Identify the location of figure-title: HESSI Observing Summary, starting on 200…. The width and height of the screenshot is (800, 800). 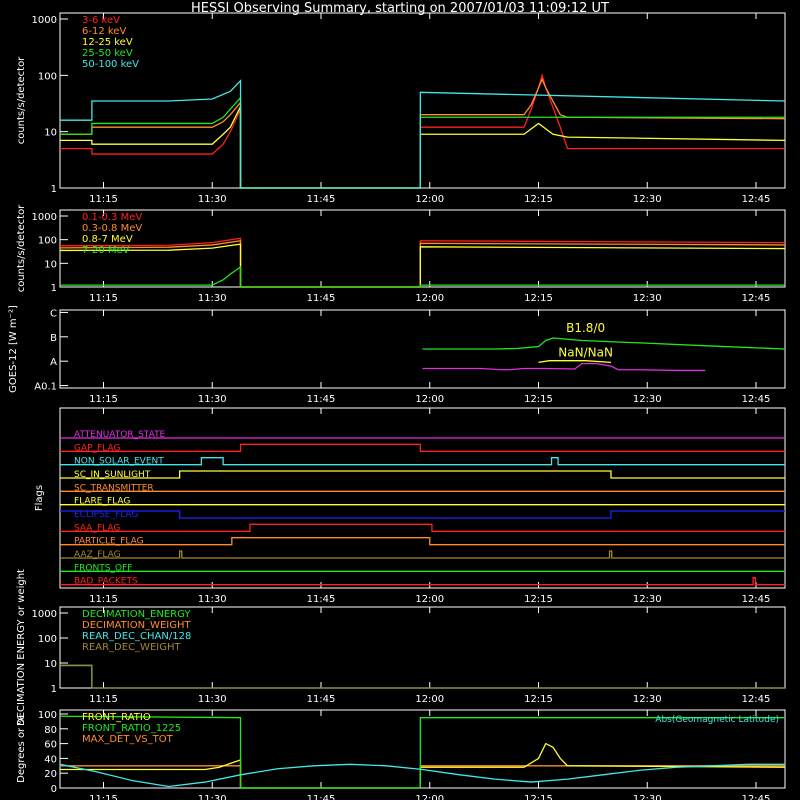
(400, 8).